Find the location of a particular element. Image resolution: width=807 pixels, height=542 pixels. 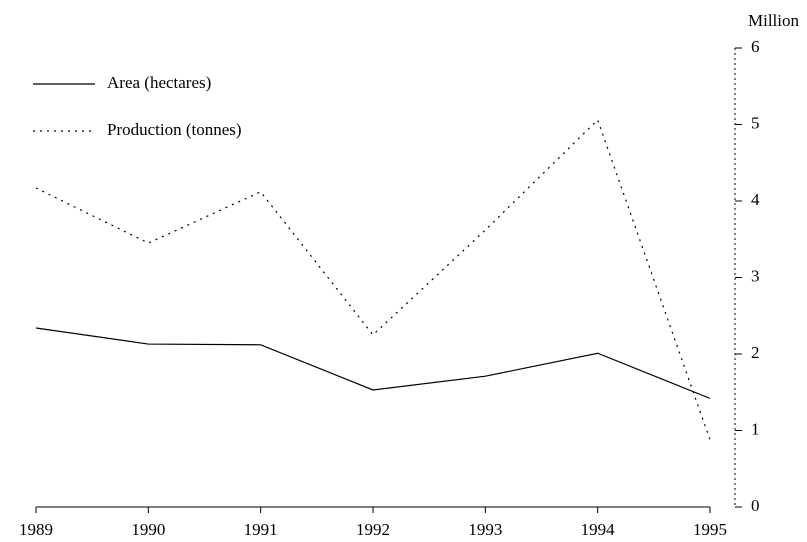

legend-label: Production (tonnes) is located at coordinates (174, 129).